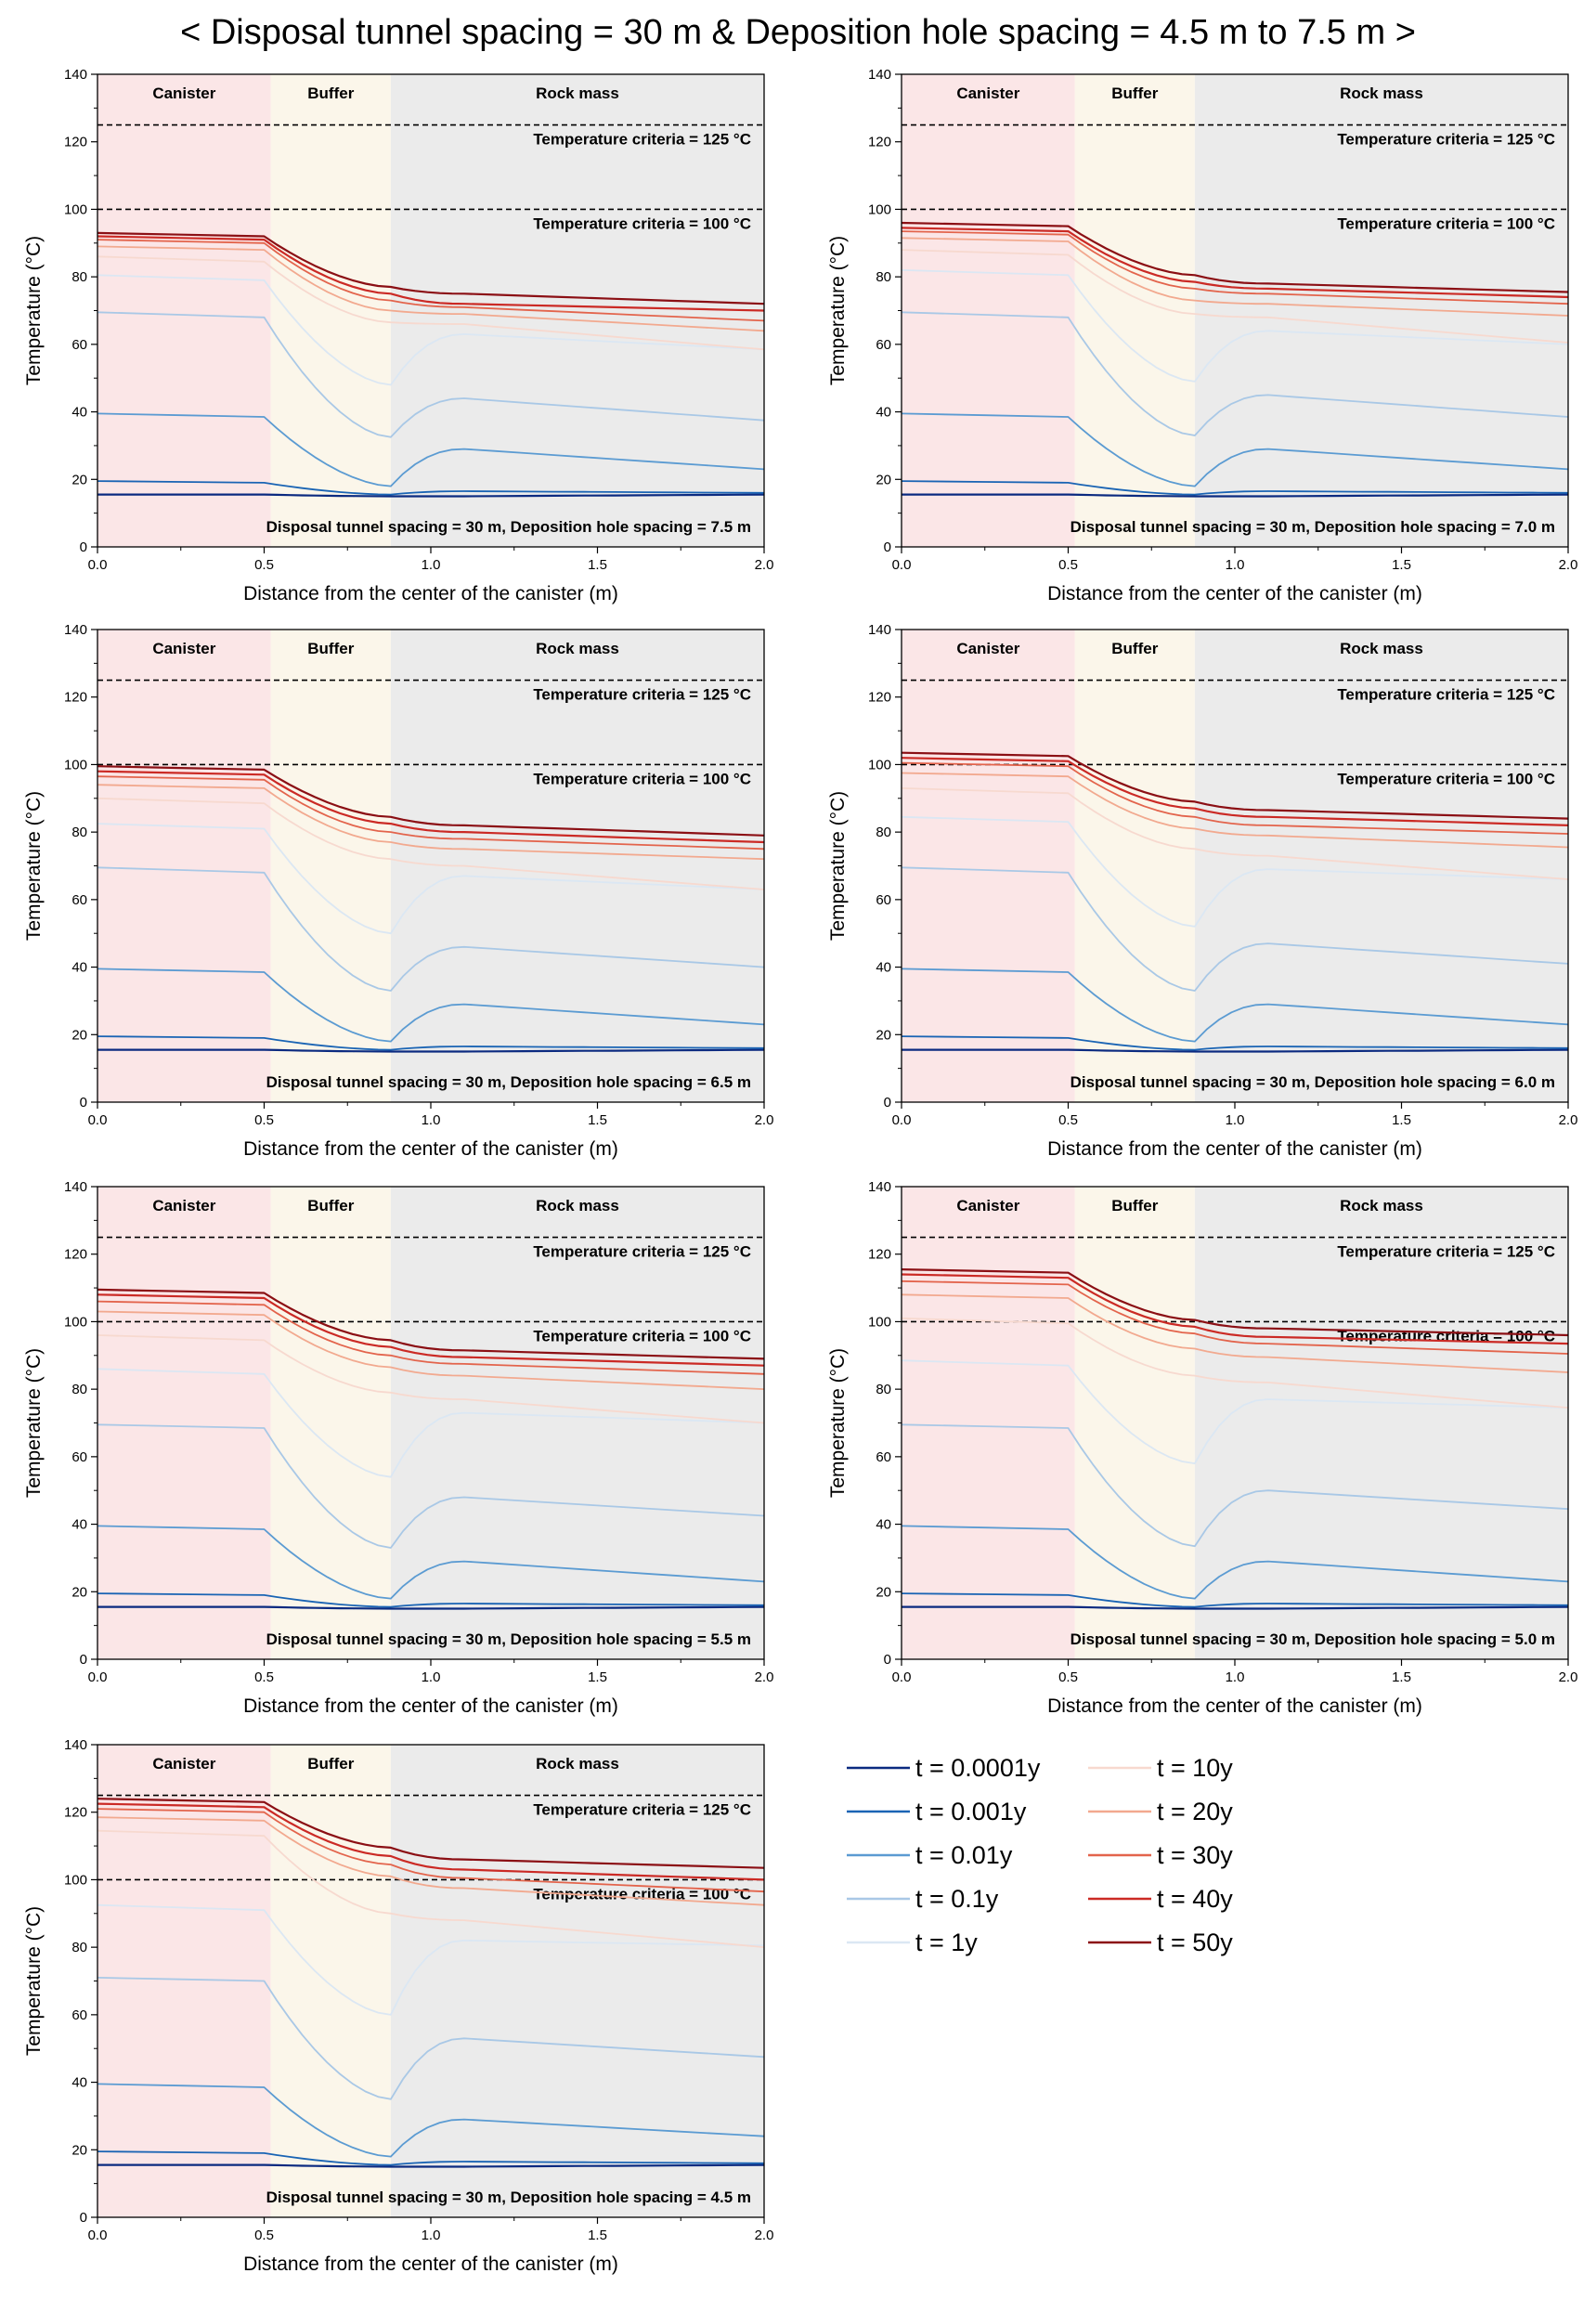 This screenshot has width=1596, height=2299. I want to click on legend-label: t = 0.1y, so click(957, 1899).